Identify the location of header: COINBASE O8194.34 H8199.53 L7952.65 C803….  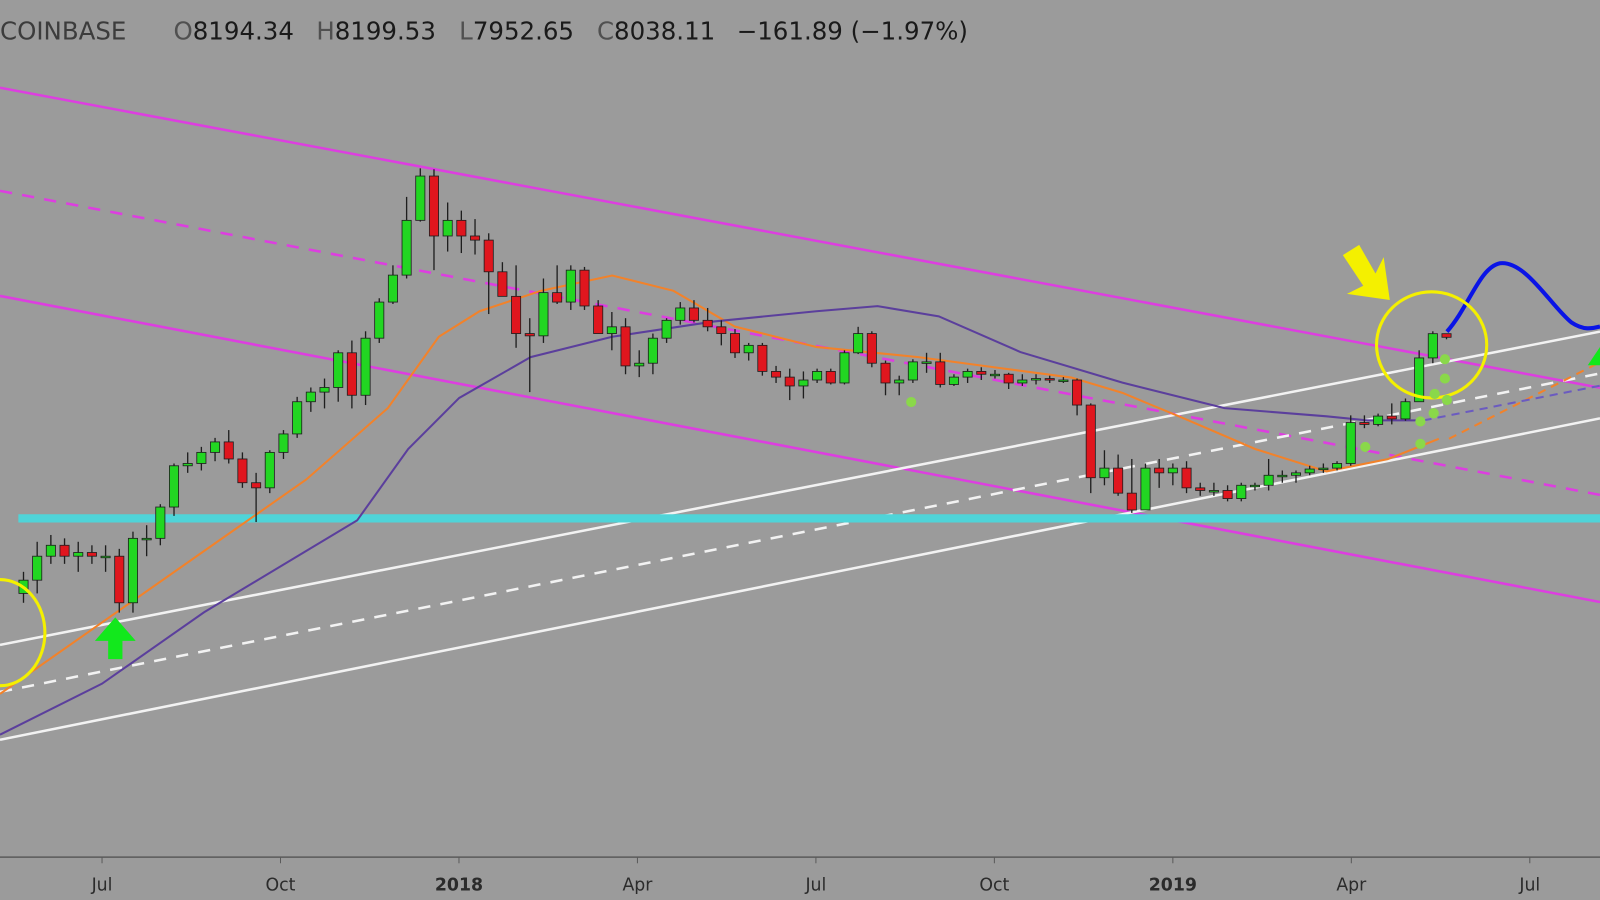
(484, 31).